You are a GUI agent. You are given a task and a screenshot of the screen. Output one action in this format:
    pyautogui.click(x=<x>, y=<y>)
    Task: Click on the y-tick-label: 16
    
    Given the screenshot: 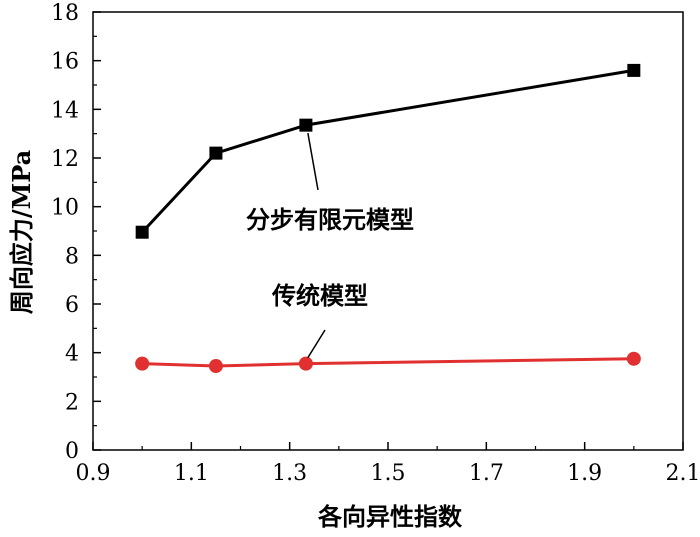 What is the action you would take?
    pyautogui.click(x=65, y=62)
    